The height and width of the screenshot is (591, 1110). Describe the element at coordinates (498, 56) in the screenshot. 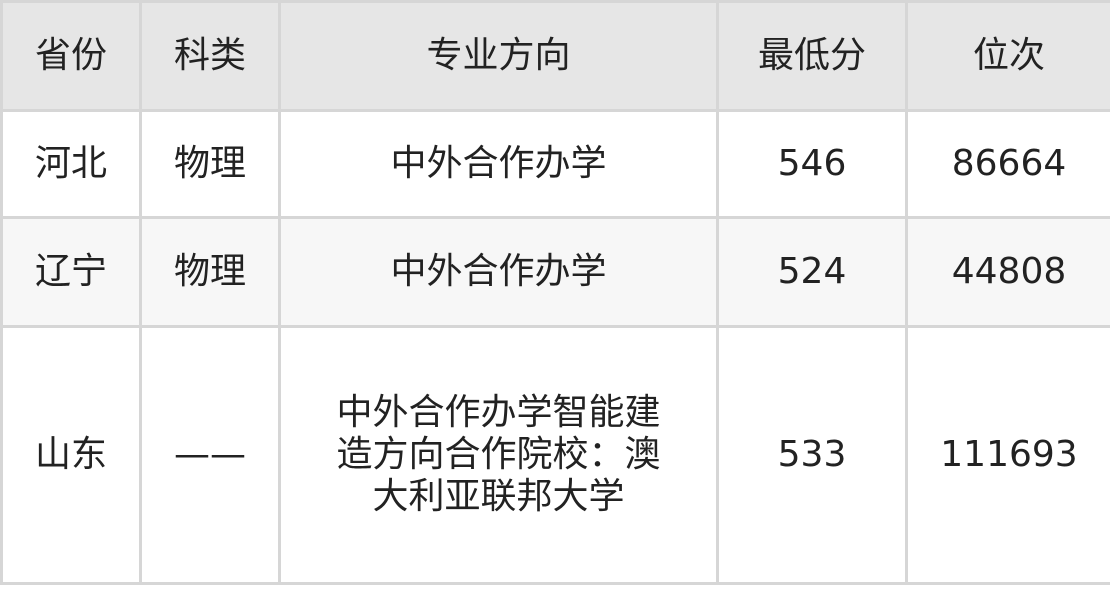

I see `header-major: 专业方向` at that location.